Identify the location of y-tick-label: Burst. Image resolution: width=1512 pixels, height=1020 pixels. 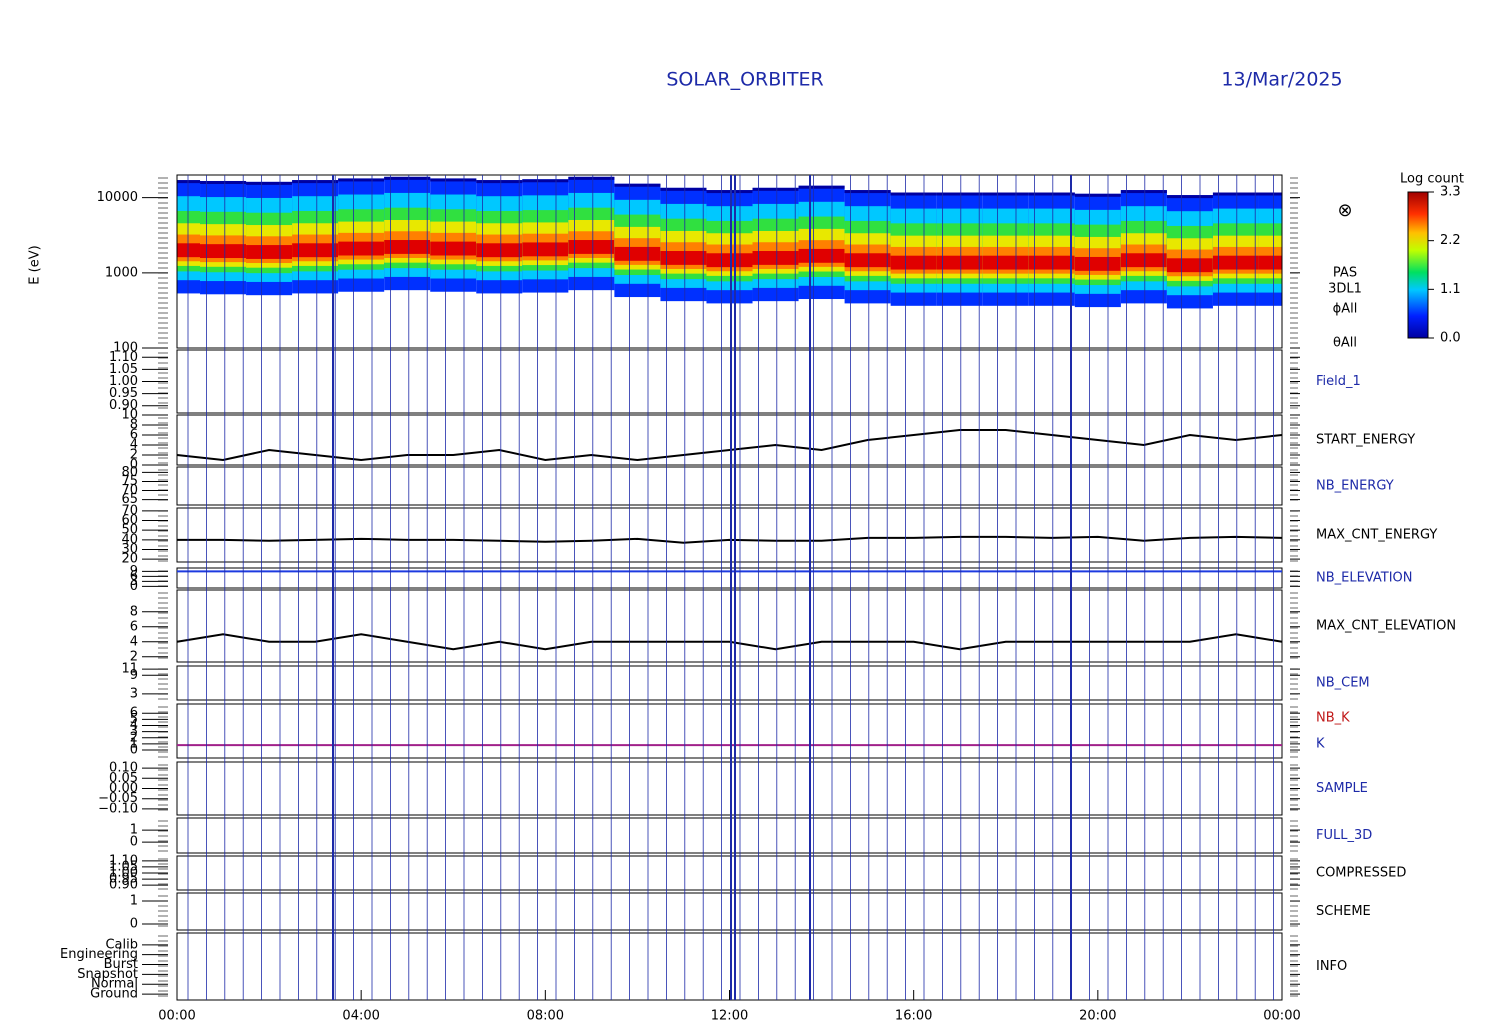
(121, 964).